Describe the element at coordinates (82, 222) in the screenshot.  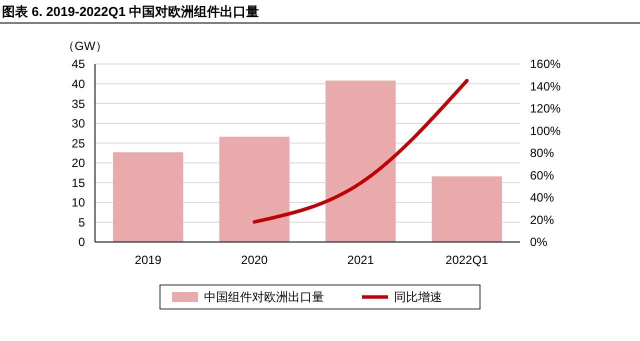
I see `y-tick-label: 5` at that location.